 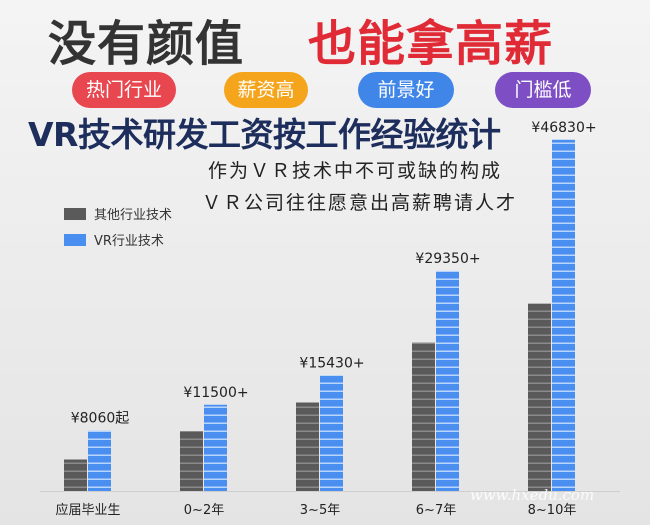 What do you see at coordinates (563, 128) in the screenshot?
I see `value-label-4: ¥46830+` at bounding box center [563, 128].